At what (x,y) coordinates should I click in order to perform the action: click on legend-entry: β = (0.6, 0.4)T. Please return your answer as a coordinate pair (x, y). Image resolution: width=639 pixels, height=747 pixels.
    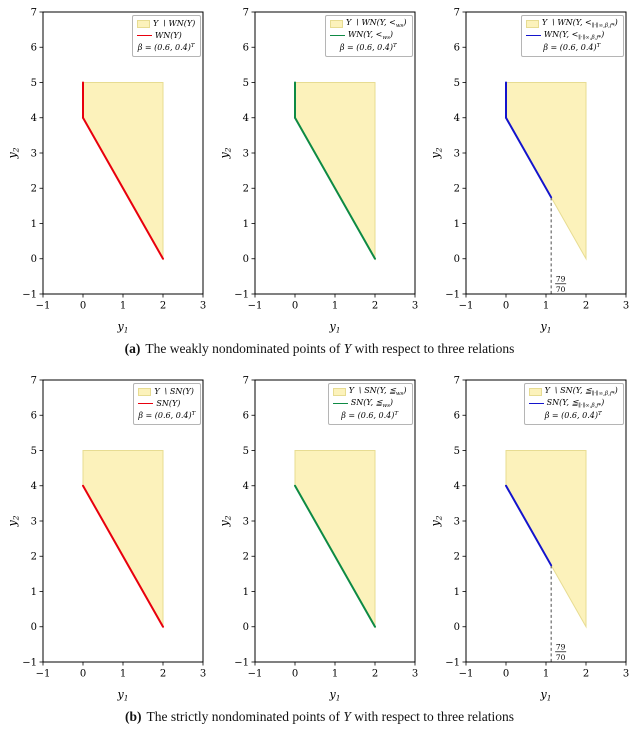
    Looking at the image, I should click on (572, 47).